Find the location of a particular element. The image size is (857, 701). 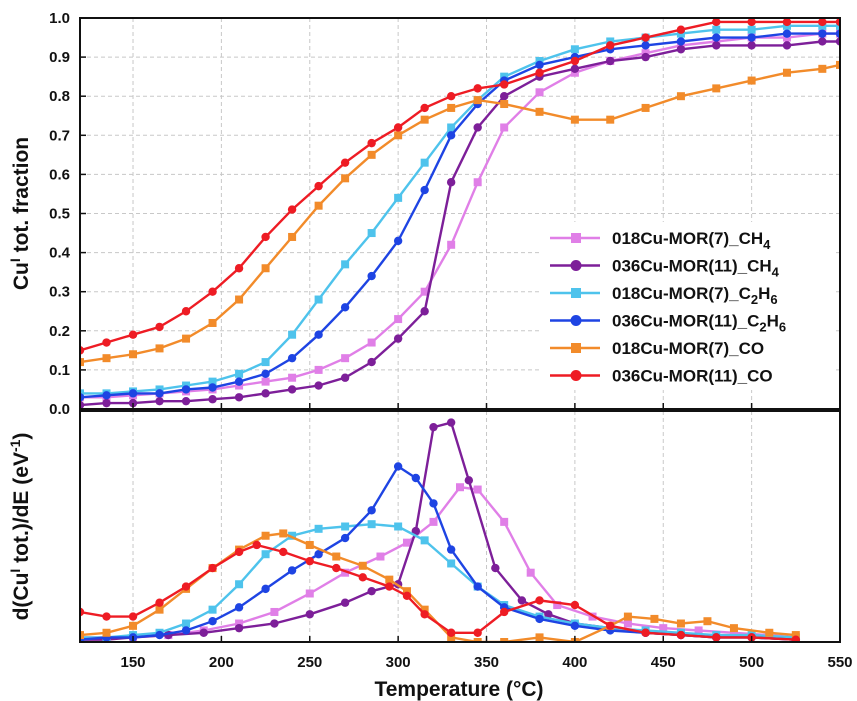

legend-label-4: 018Cu-MOR(7)_CO is located at coordinates (688, 348).